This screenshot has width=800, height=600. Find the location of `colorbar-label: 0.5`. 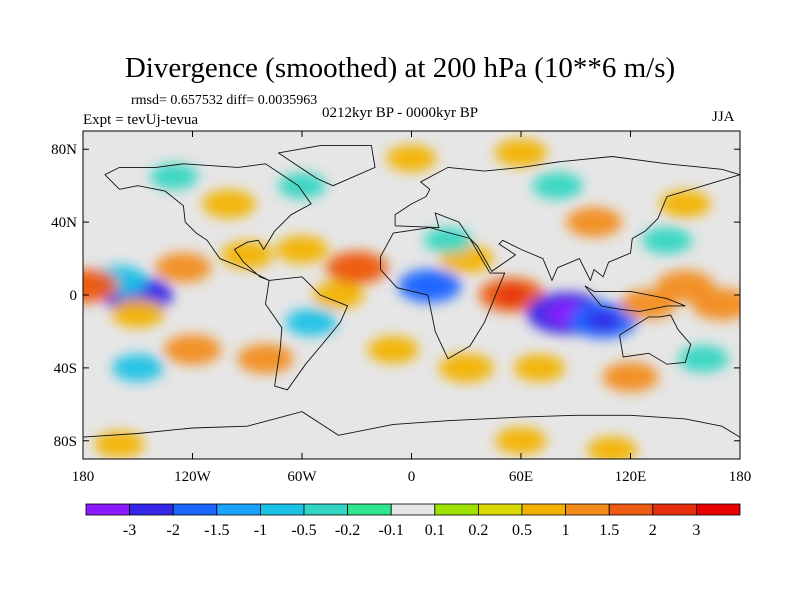

colorbar-label: 0.5 is located at coordinates (522, 530).